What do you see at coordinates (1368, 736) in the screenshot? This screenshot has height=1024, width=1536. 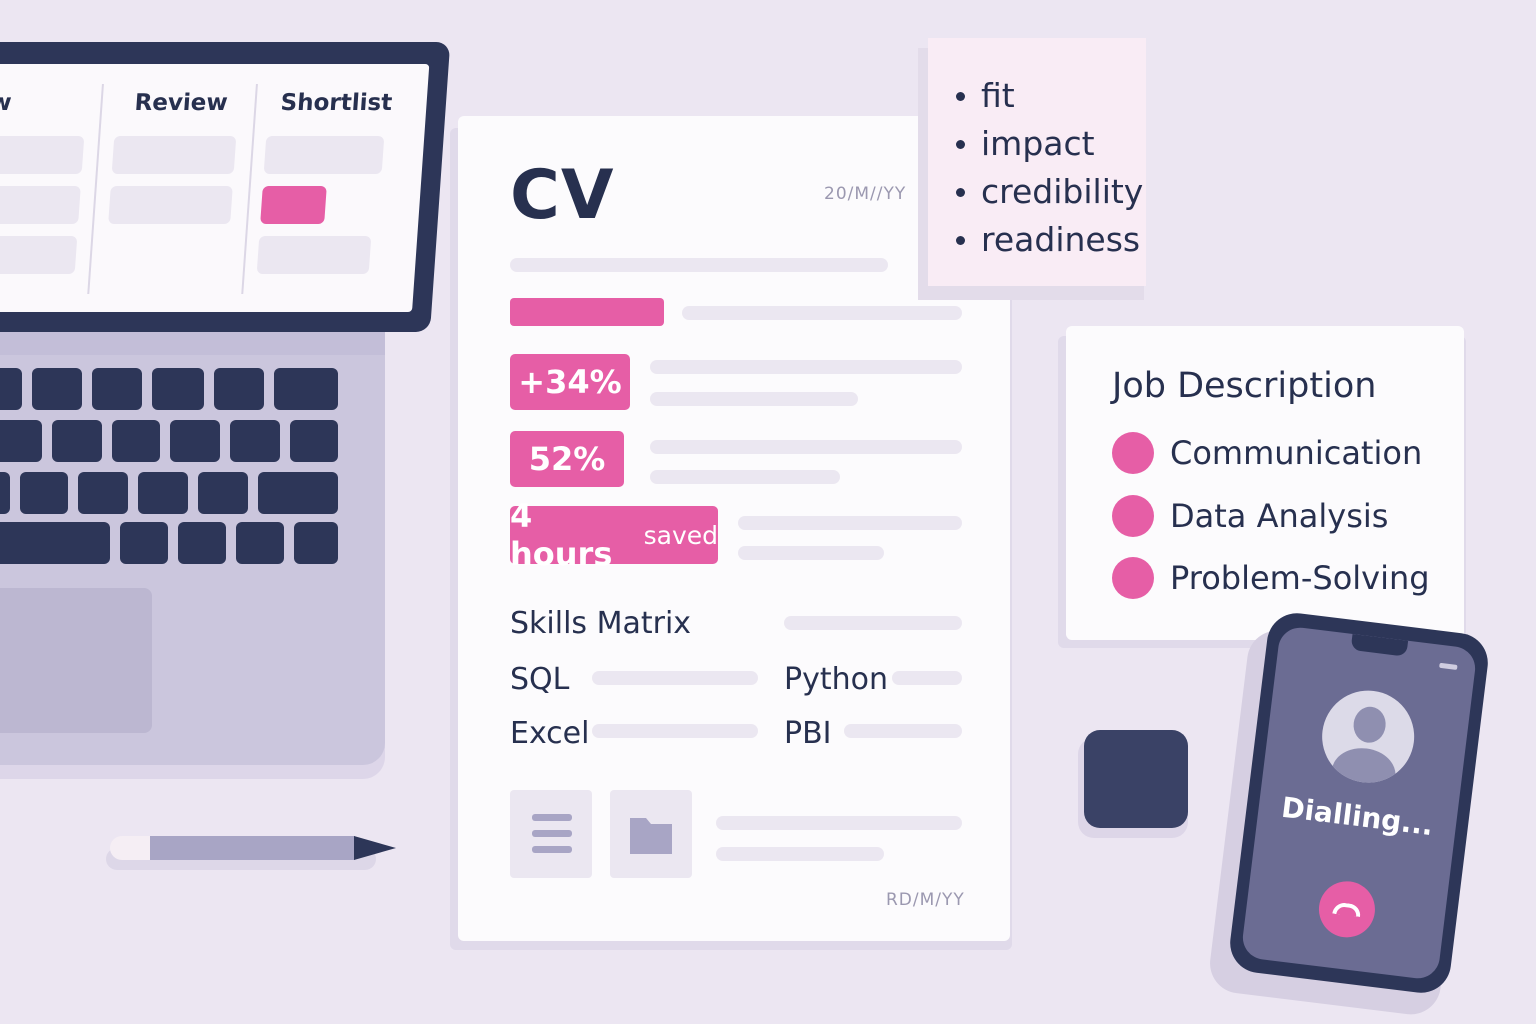 I see `avatar-icon` at bounding box center [1368, 736].